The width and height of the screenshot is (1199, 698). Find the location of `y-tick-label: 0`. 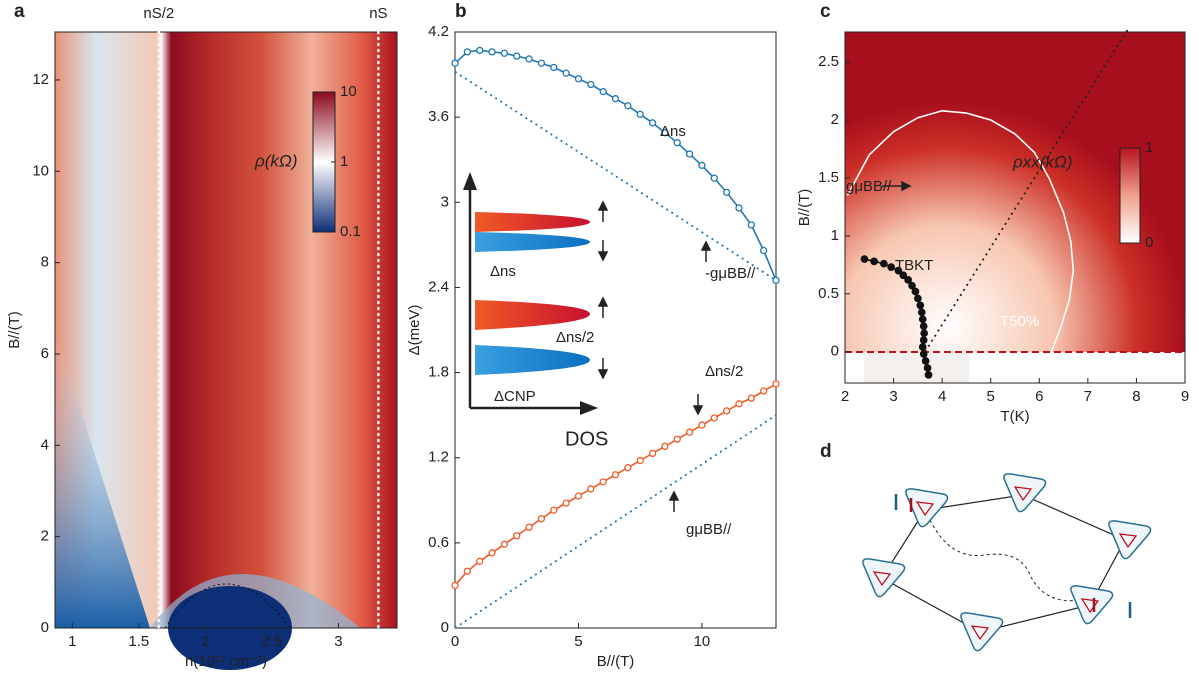

y-tick-label: 0 is located at coordinates (45, 627).